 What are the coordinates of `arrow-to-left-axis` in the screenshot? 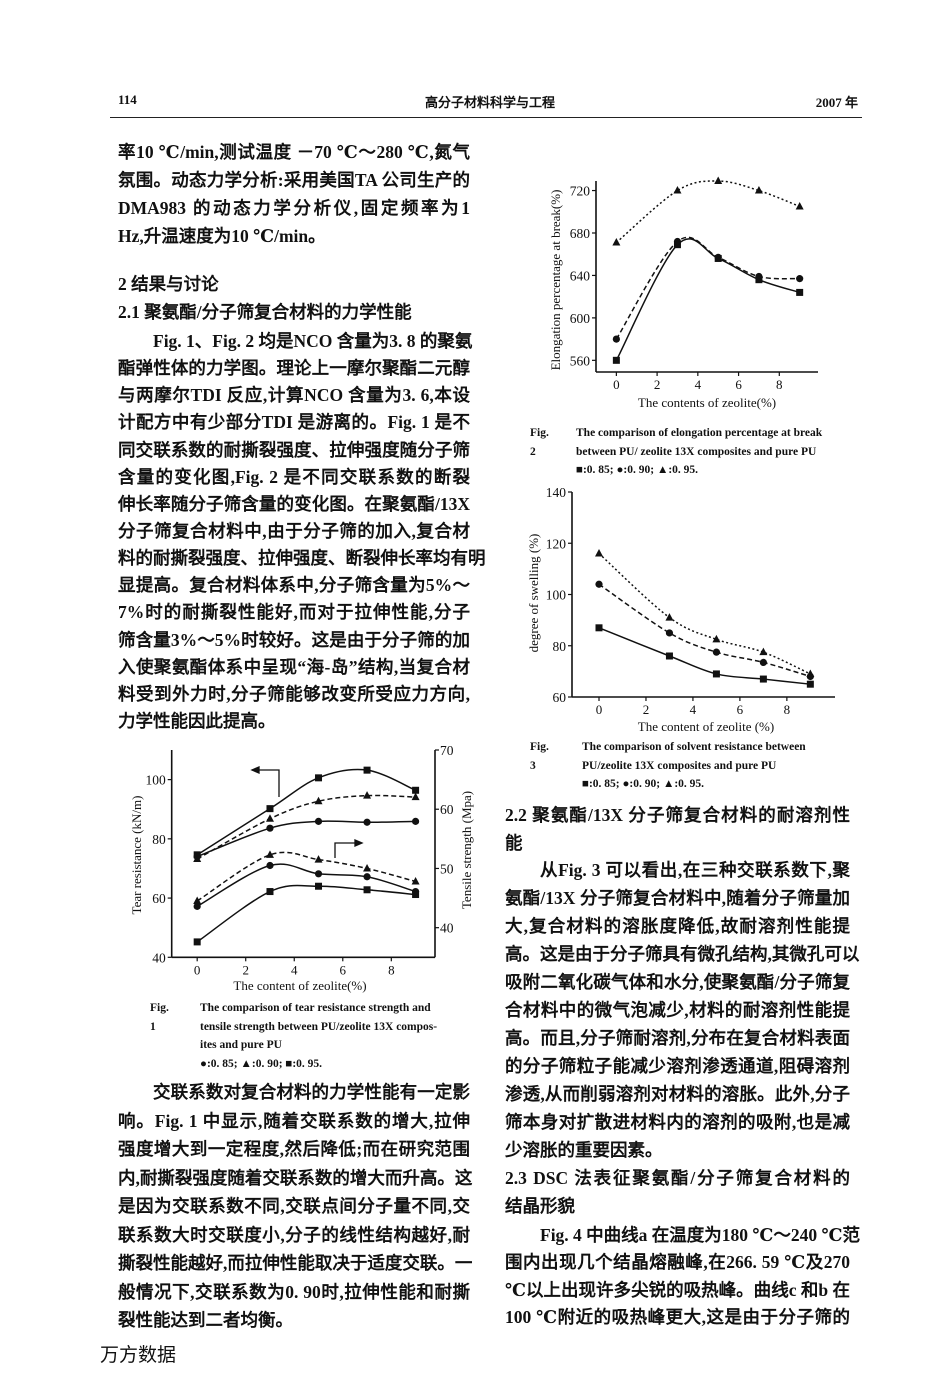 It's located at (266, 783).